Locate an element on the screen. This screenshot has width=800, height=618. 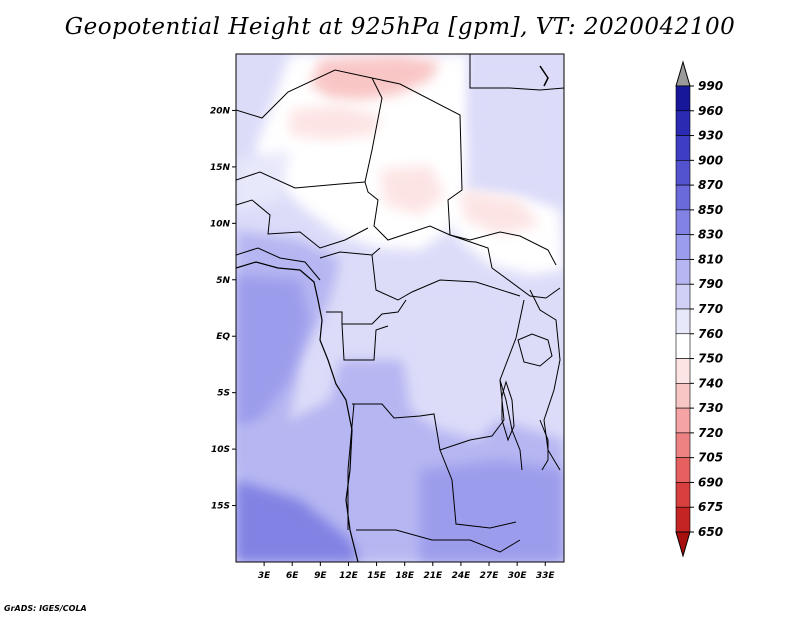
lon-tick-label: 15E is located at coordinates (377, 576).